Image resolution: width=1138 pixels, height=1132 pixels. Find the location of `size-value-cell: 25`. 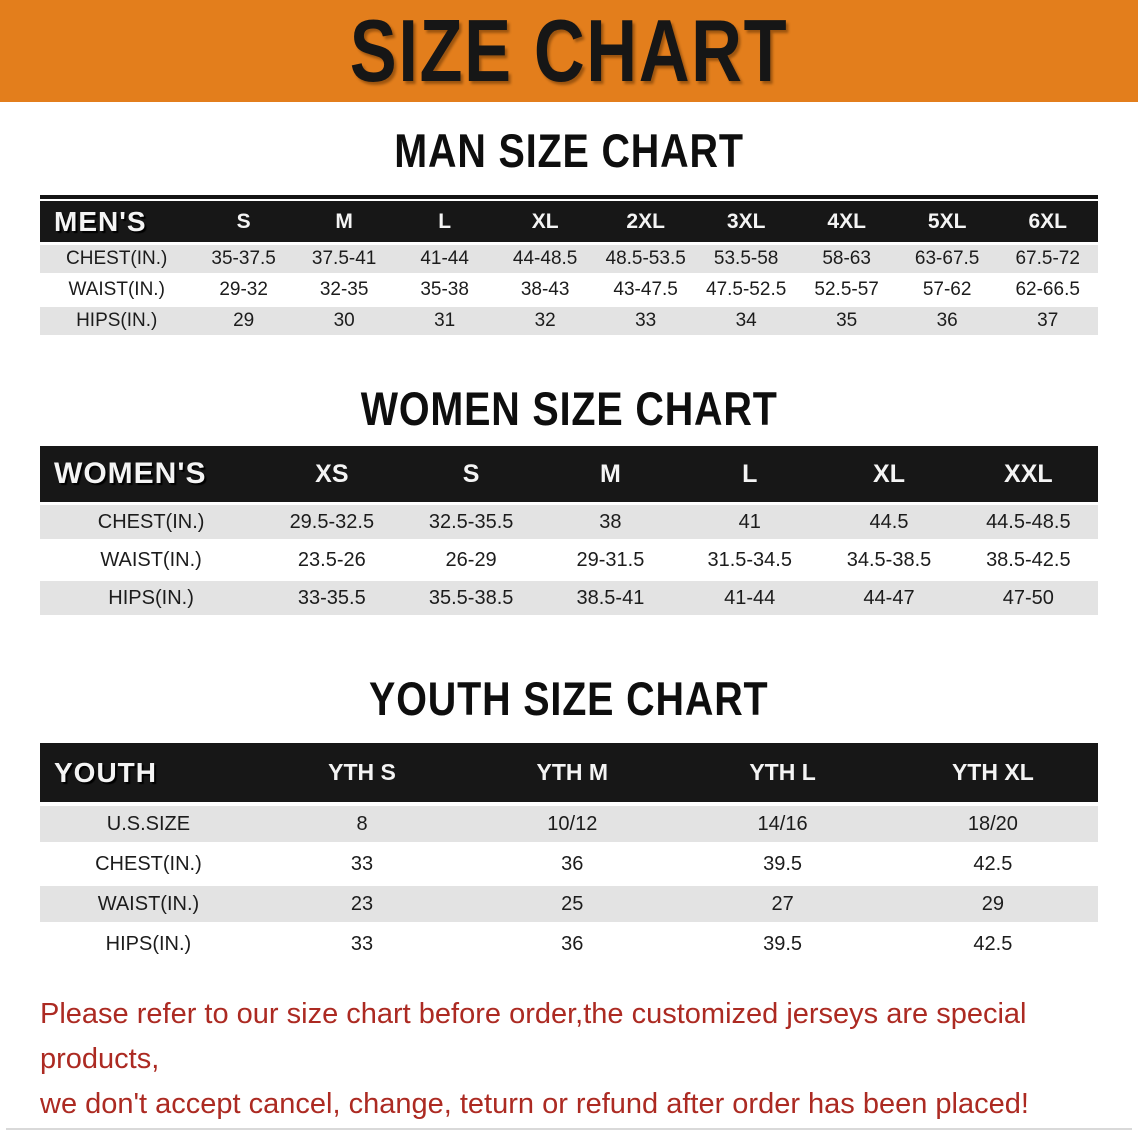

size-value-cell: 25 is located at coordinates (572, 906).